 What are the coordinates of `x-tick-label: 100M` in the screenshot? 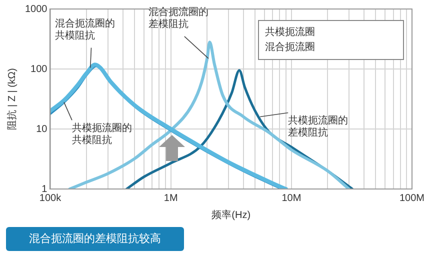 It's located at (412, 198).